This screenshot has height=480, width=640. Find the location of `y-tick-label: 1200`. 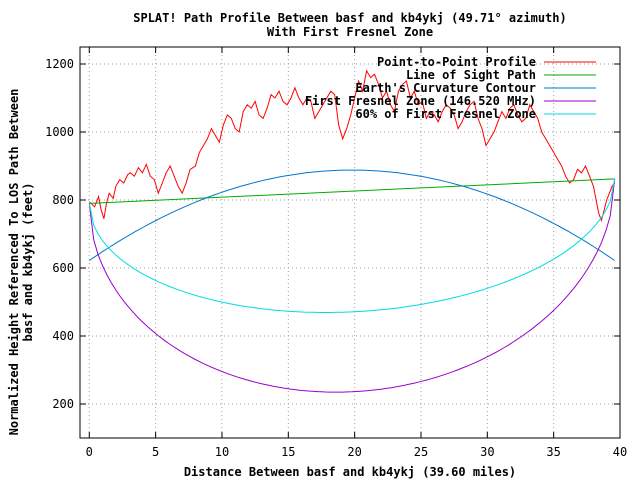

y-tick-label: 1200 is located at coordinates (59, 64).